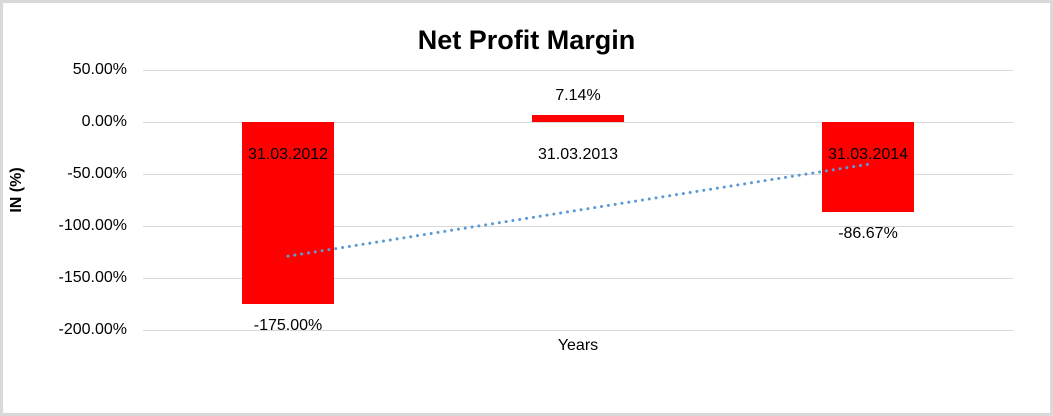 The width and height of the screenshot is (1053, 416). I want to click on y-tick-label: -100.00%, so click(93, 225).